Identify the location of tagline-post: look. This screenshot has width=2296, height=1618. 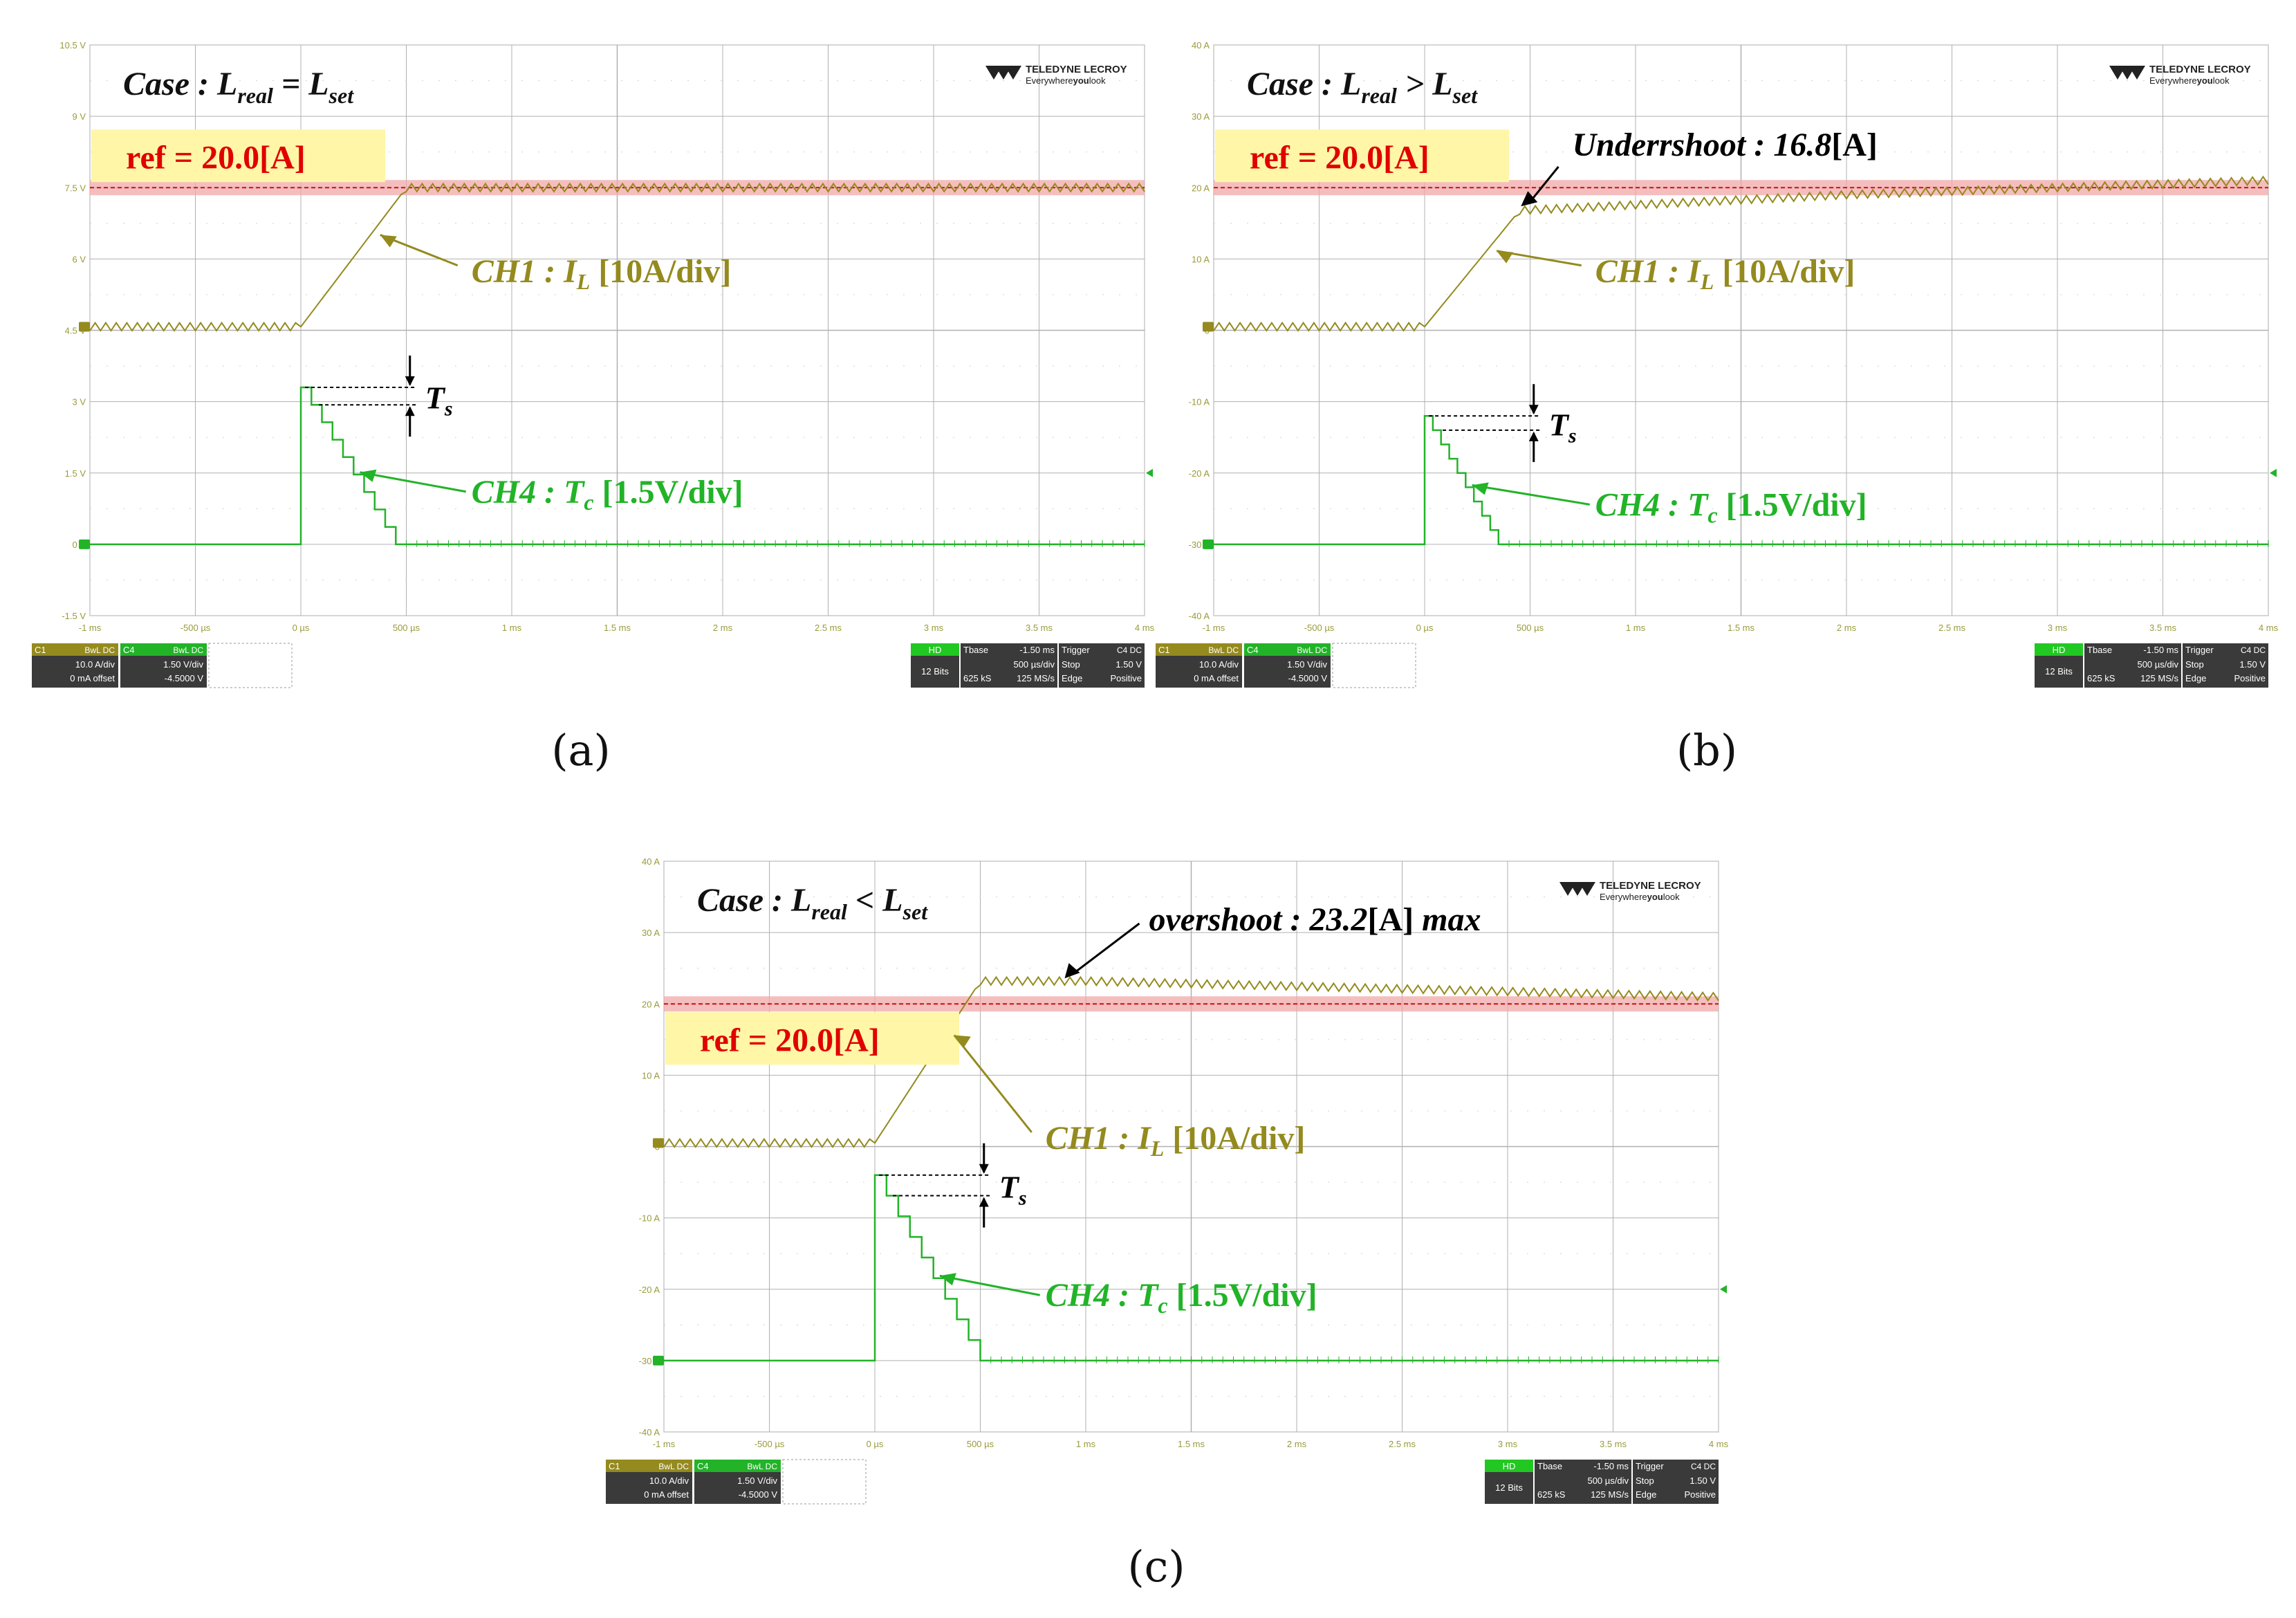
(1097, 80).